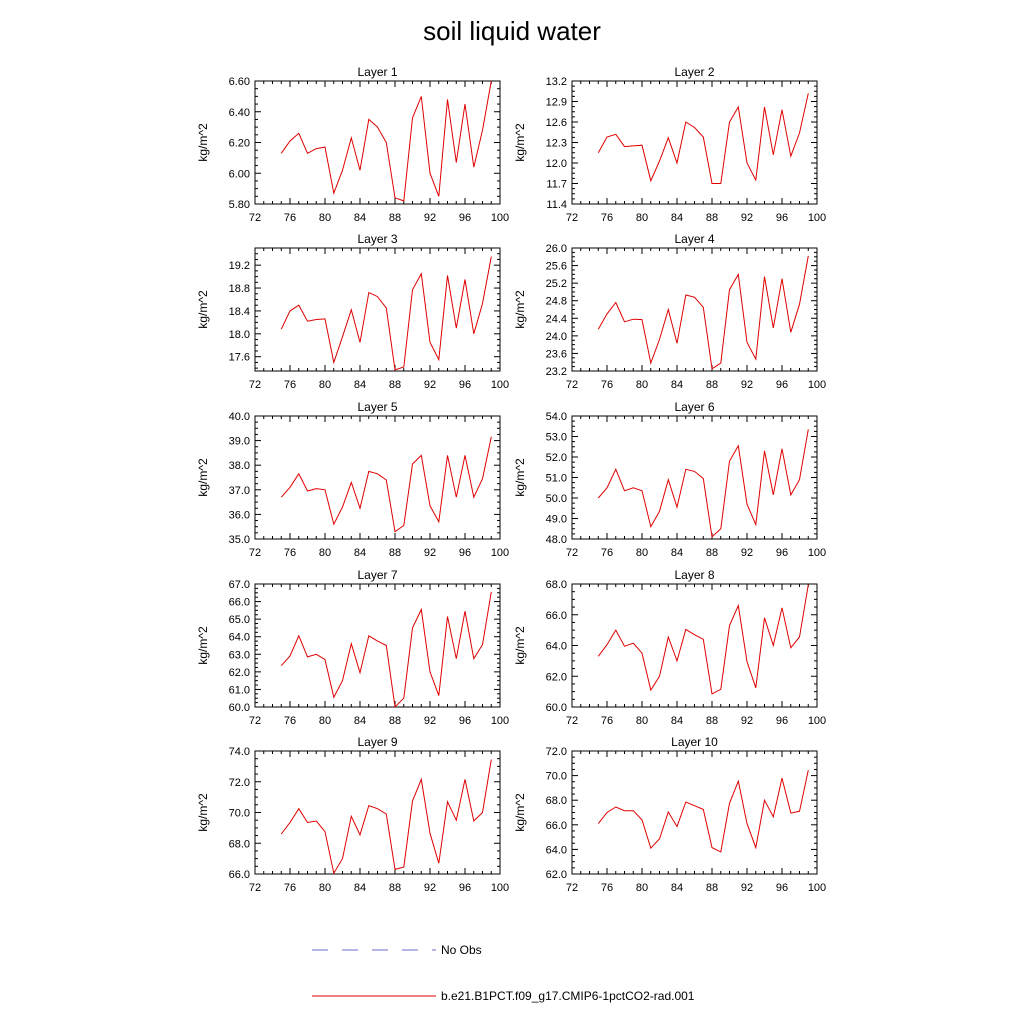  Describe the element at coordinates (239, 312) in the screenshot. I see `y-tick-label: 18.4` at that location.